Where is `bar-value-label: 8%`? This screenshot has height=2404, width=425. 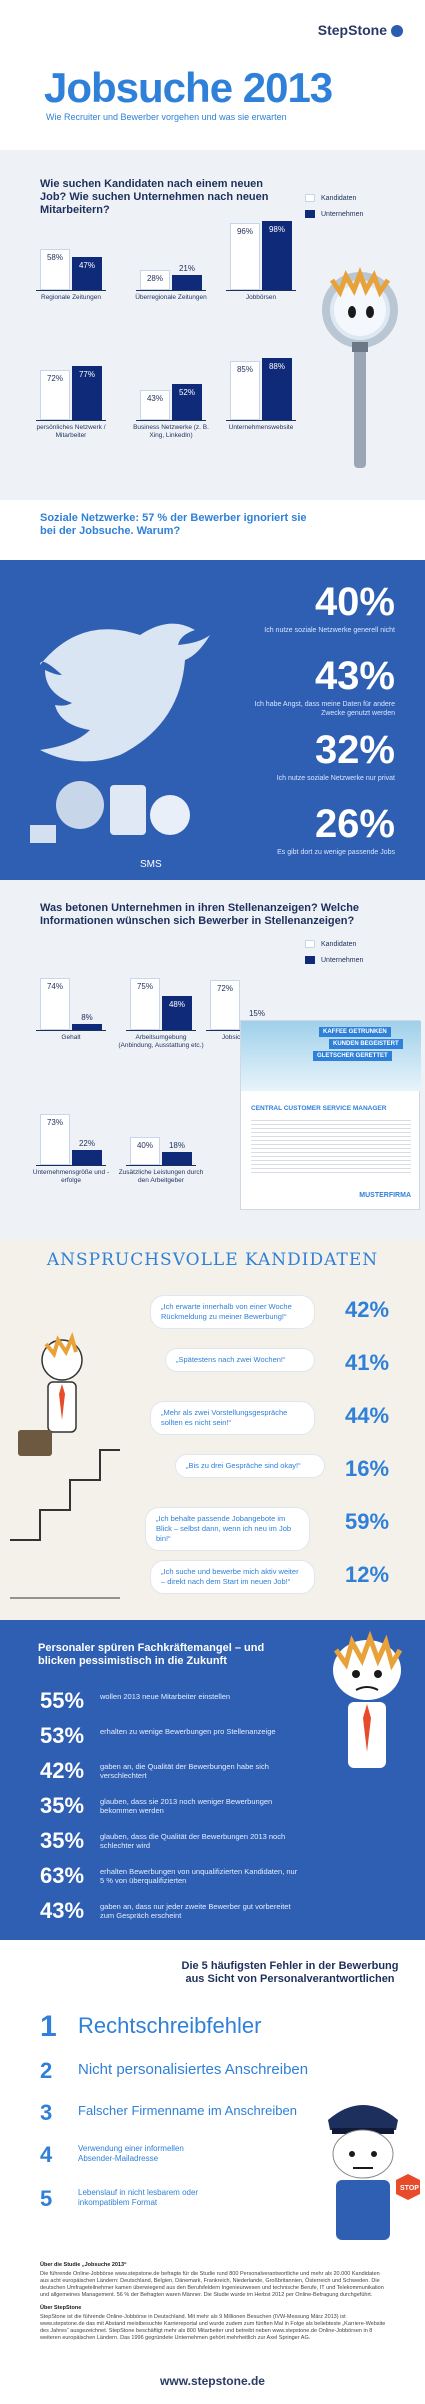 bar-value-label: 8% is located at coordinates (87, 1018).